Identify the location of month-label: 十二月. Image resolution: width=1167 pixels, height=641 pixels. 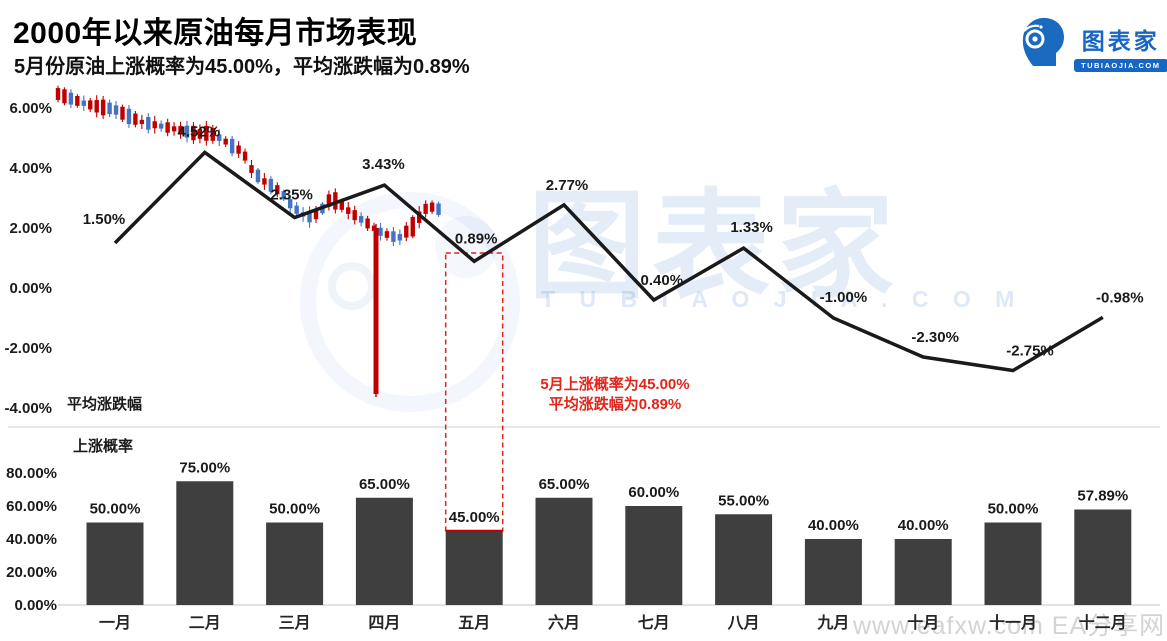
(1103, 622).